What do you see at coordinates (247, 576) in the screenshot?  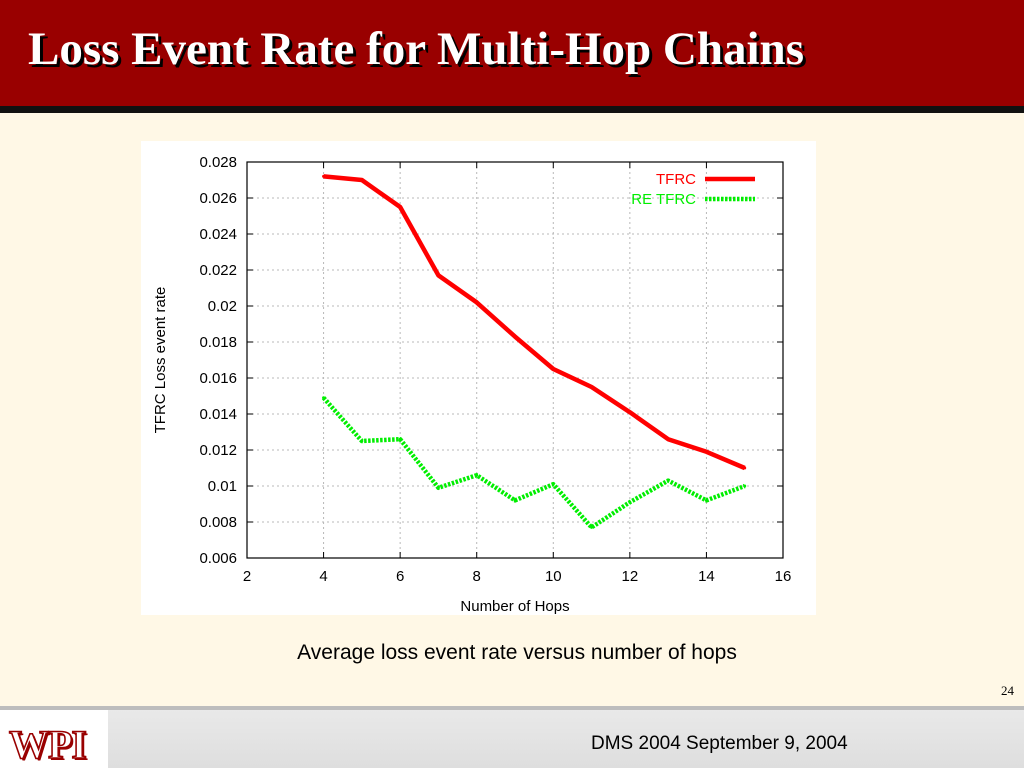 I see `x-tick-label: 2` at bounding box center [247, 576].